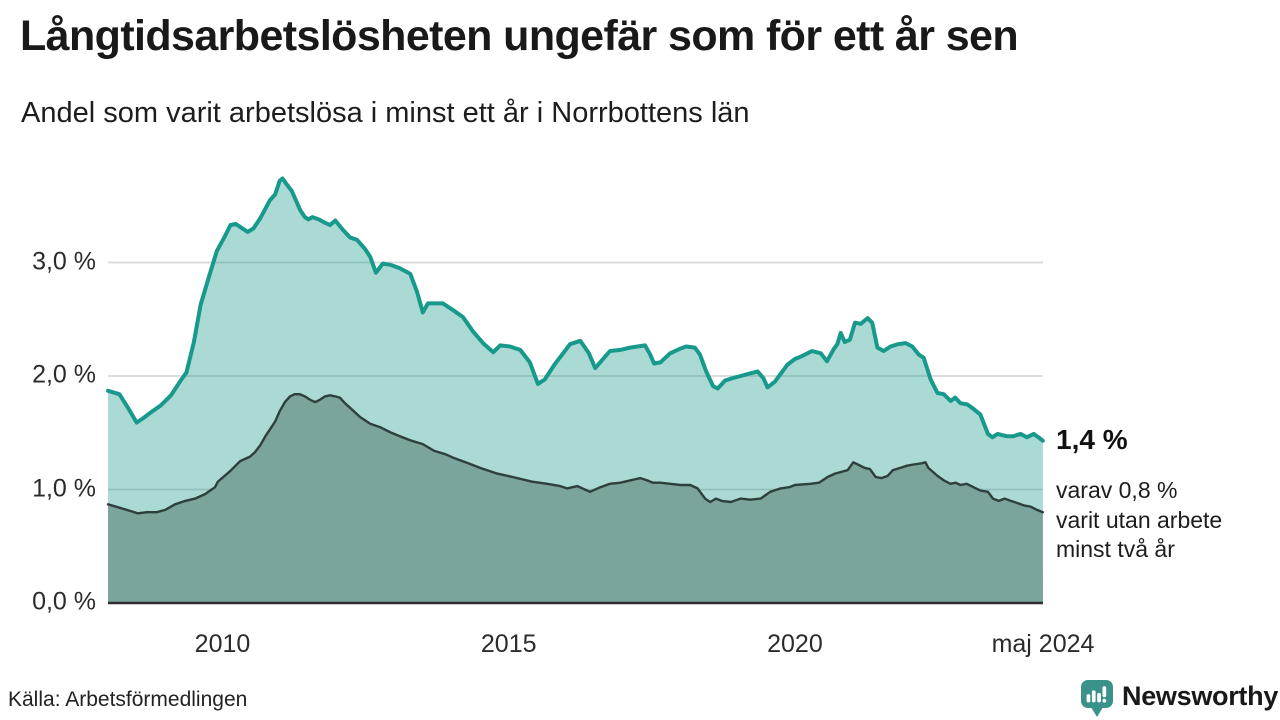 The width and height of the screenshot is (1280, 720). What do you see at coordinates (64, 260) in the screenshot?
I see `y-tick-label: 3,0 %` at bounding box center [64, 260].